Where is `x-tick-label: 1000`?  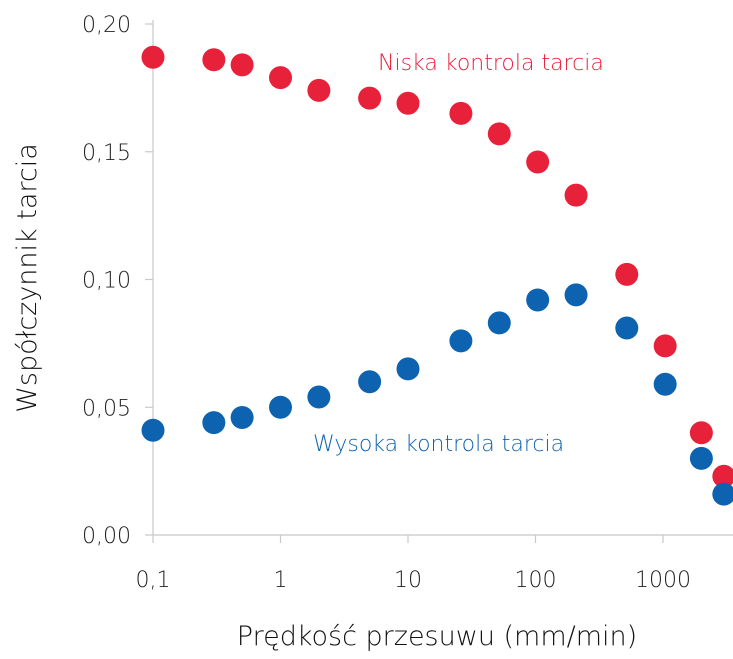 x-tick-label: 1000 is located at coordinates (663, 580).